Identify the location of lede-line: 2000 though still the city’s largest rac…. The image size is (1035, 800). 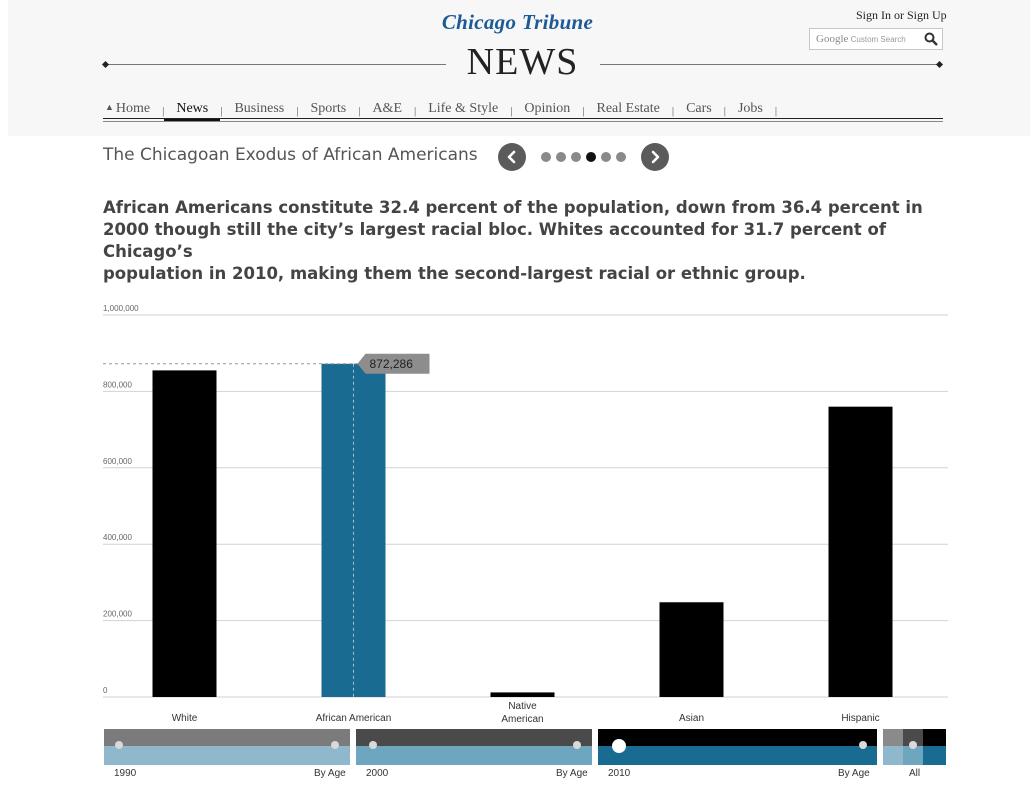
(495, 240).